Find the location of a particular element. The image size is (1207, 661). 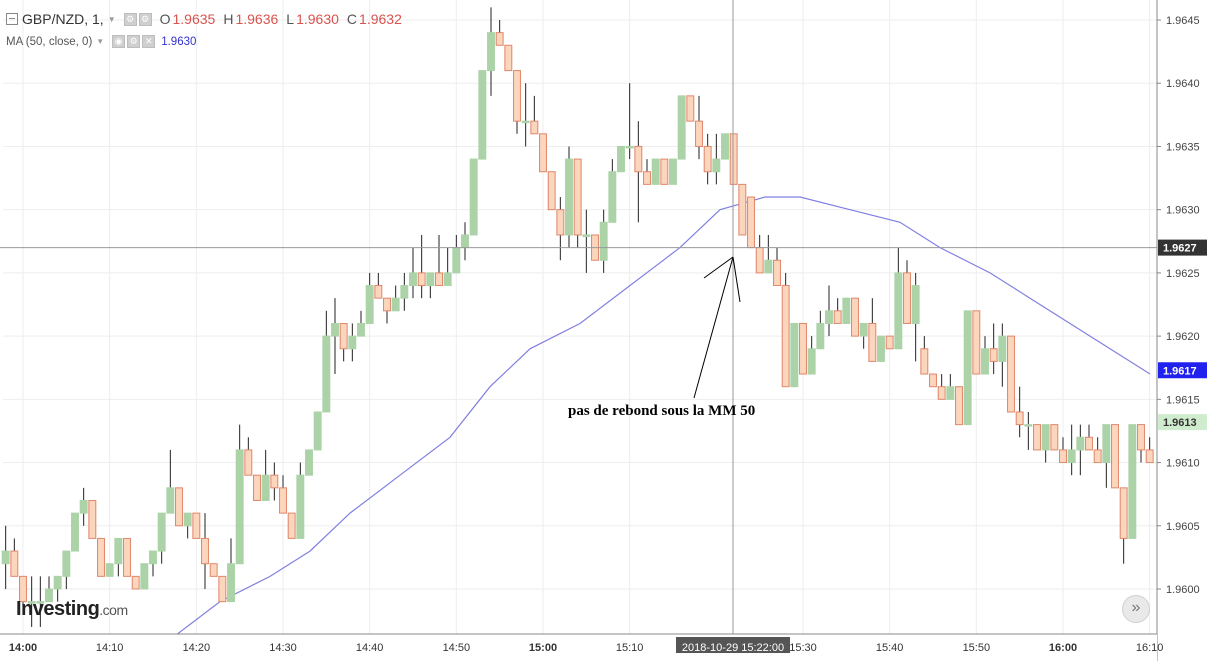

price-tick-label: 1.9640 is located at coordinates (1183, 84).